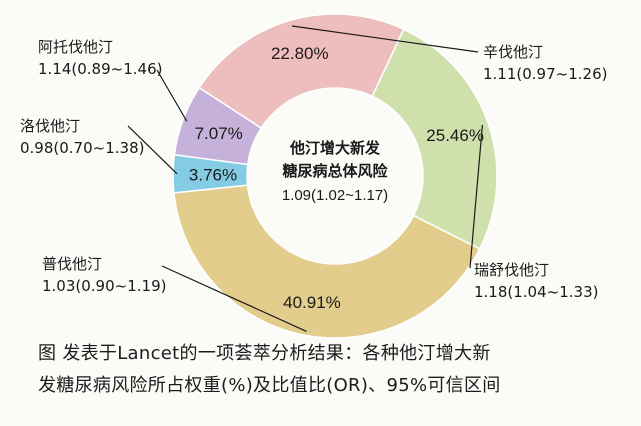 The image size is (641, 426). I want to click on slice-name-label: 普伐他汀, so click(72, 264).